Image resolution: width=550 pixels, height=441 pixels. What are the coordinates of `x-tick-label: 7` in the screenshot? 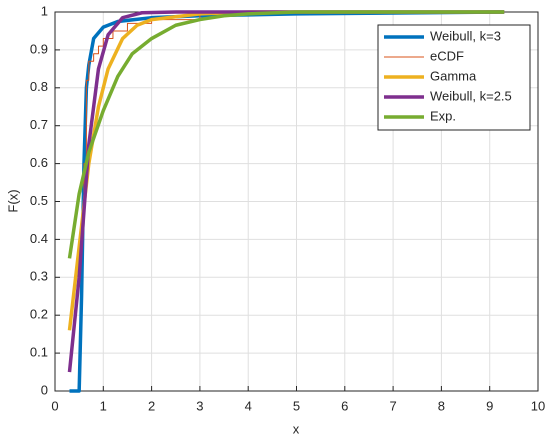 It's located at (392, 405).